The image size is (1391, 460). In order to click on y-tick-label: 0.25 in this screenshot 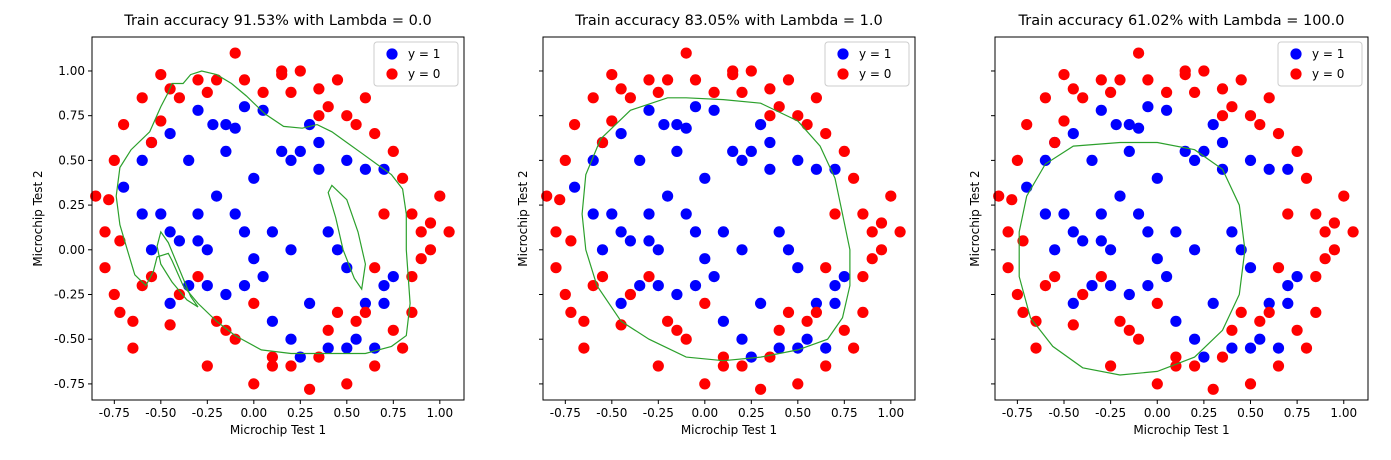, I will do `click(71, 205)`.